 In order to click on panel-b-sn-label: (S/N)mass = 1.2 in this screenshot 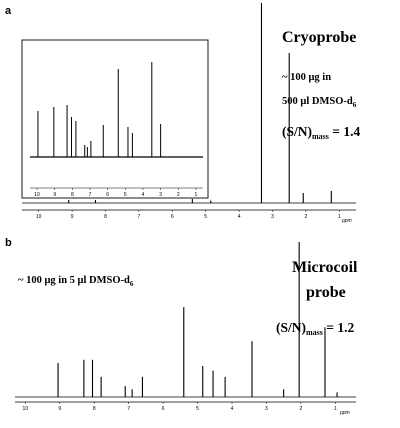, I will do `click(315, 328)`.